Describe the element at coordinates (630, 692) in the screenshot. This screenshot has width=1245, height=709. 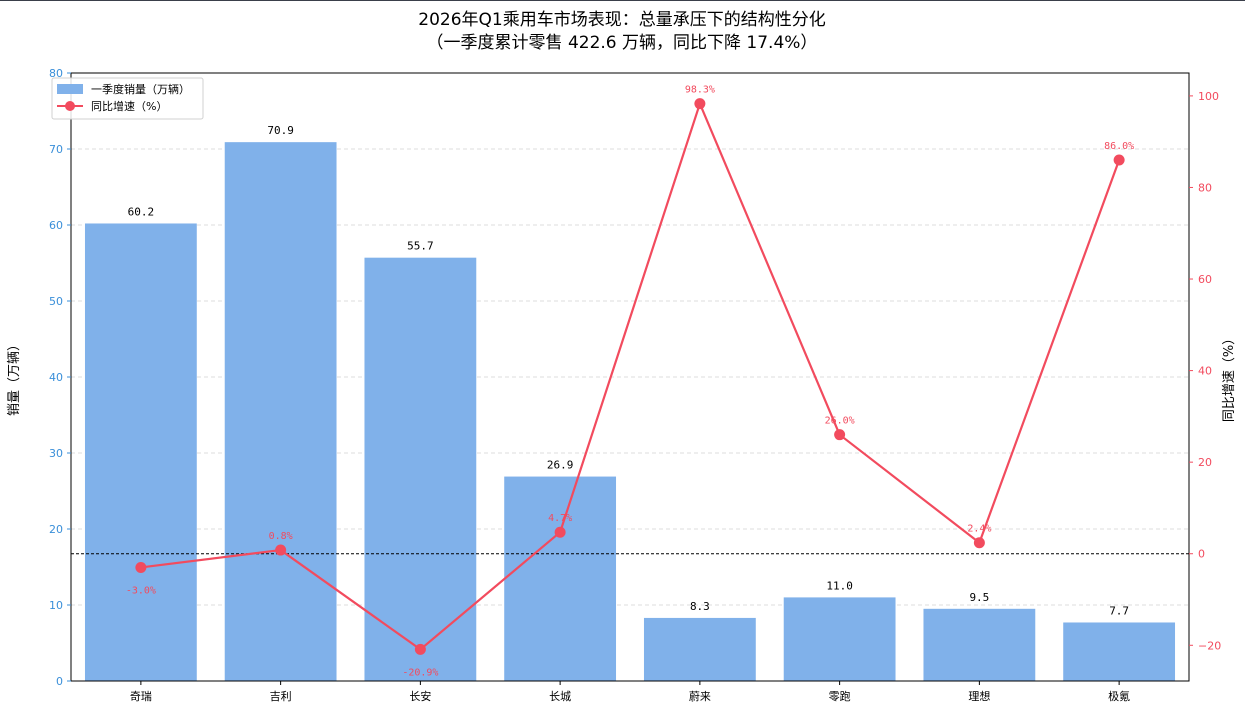
I see `x-axis-ticks: 奇瑞 吉利 长安 长城 蔚来 零跑 理想 极氪` at that location.